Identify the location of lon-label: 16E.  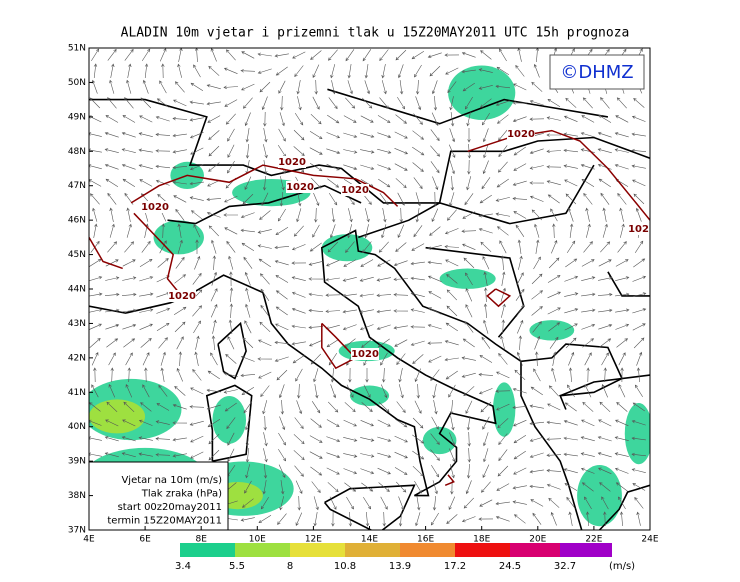
(425, 540).